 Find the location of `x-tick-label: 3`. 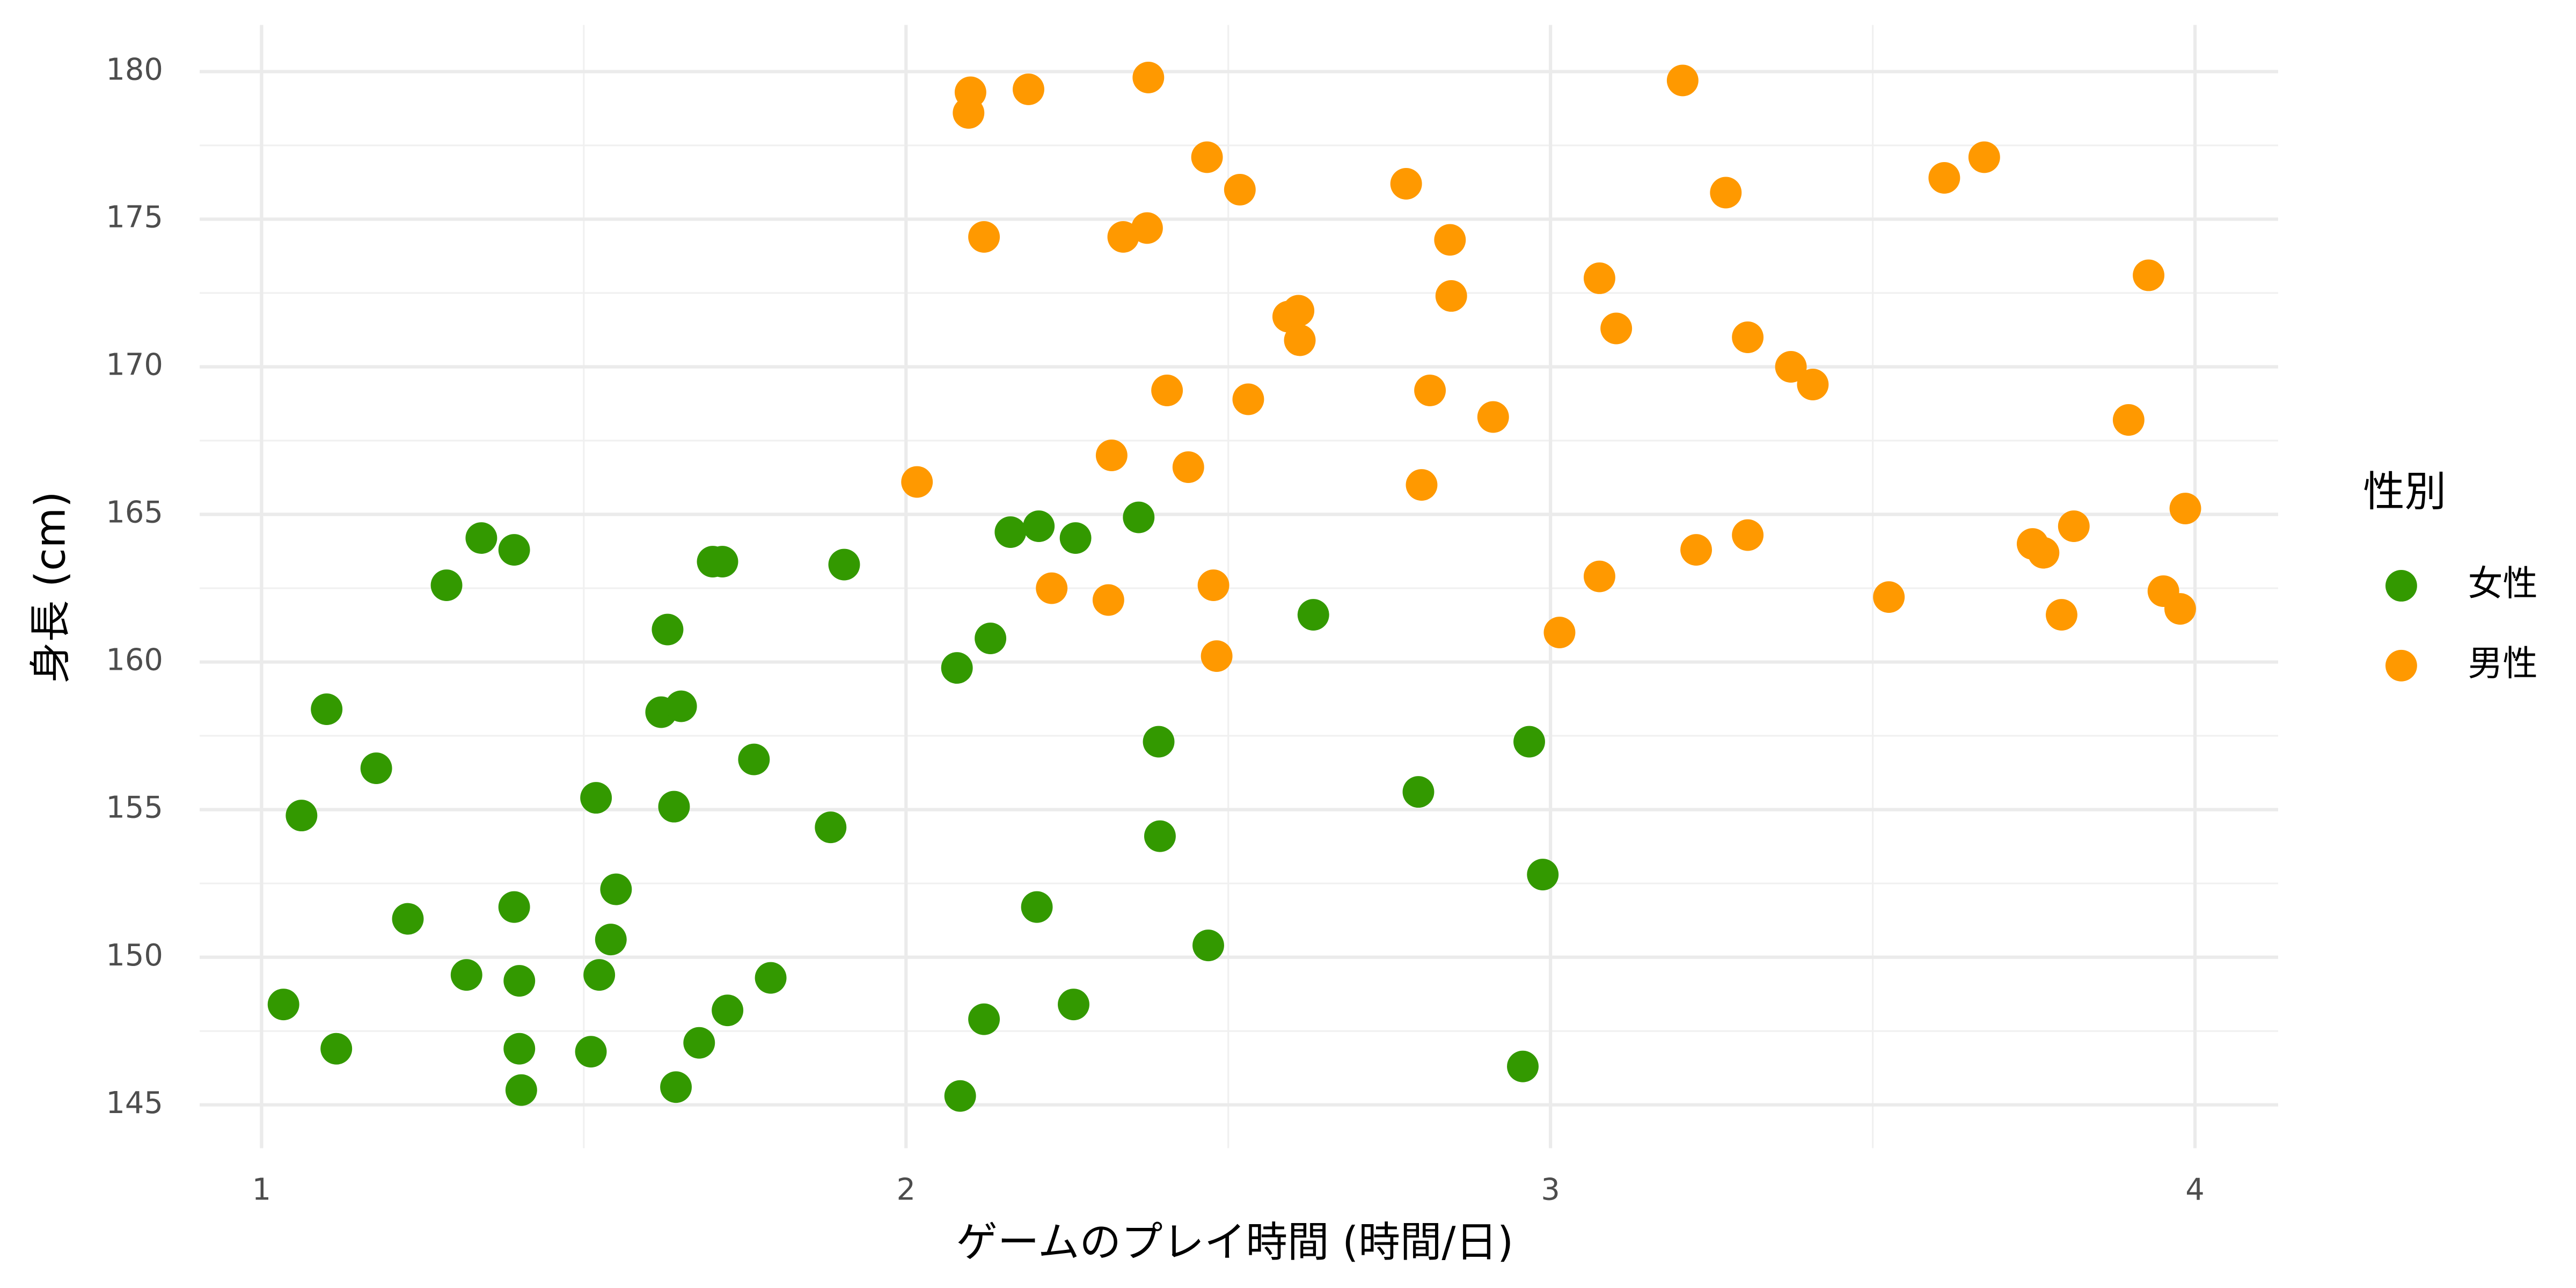

x-tick-label: 3 is located at coordinates (1550, 1189).